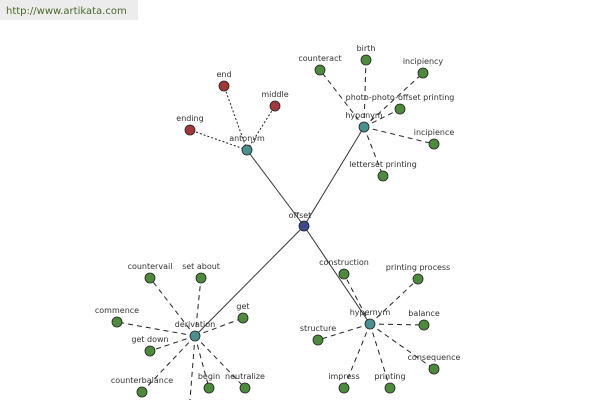 The height and width of the screenshot is (400, 600). Describe the element at coordinates (418, 267) in the screenshot. I see `leaf-label: printing process` at that location.